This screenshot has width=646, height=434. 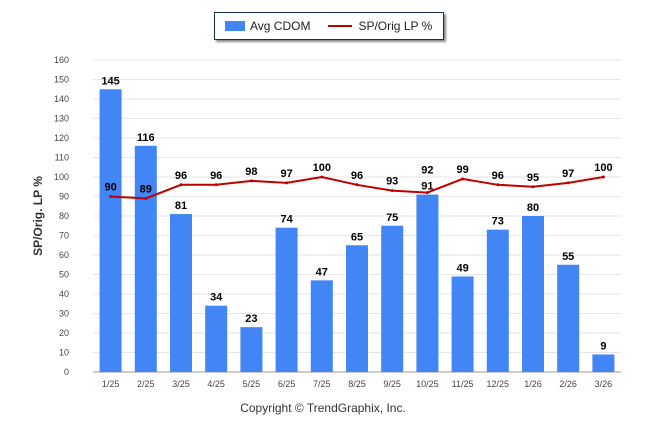 I want to click on bar-value-label: 23, so click(x=251, y=319).